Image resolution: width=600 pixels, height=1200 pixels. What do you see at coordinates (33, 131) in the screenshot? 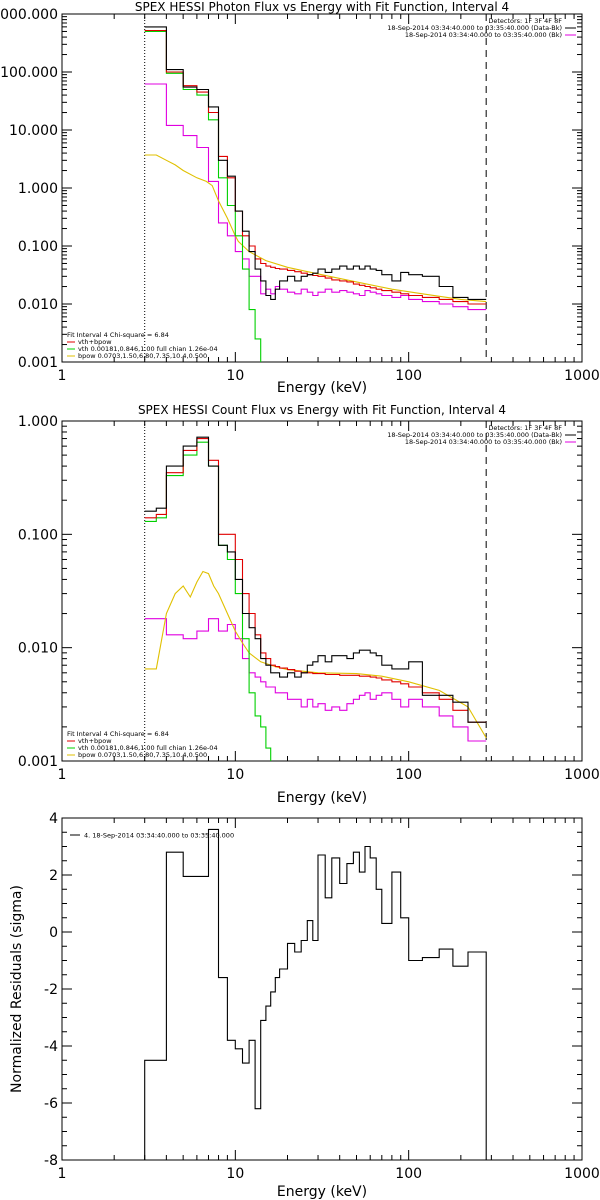
I see `y-tick-label: 10.000` at bounding box center [33, 131].